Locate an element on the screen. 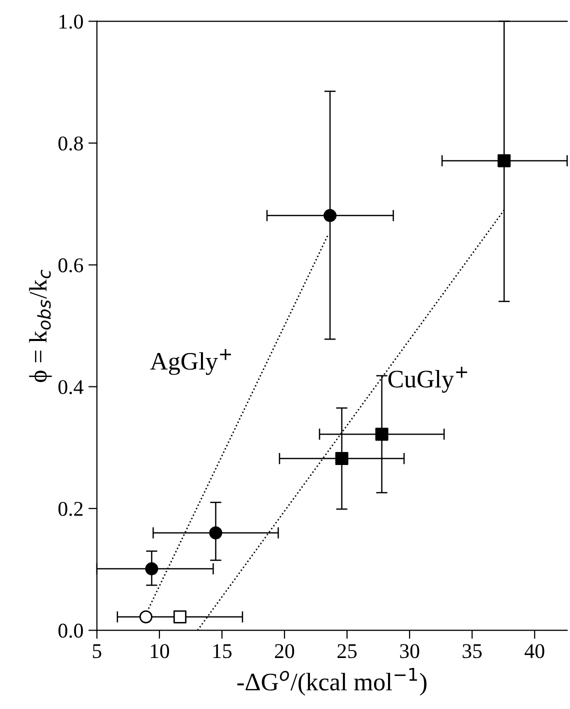 Image resolution: width=570 pixels, height=709 pixels. y-tick-label: 0.4 is located at coordinates (71, 387).